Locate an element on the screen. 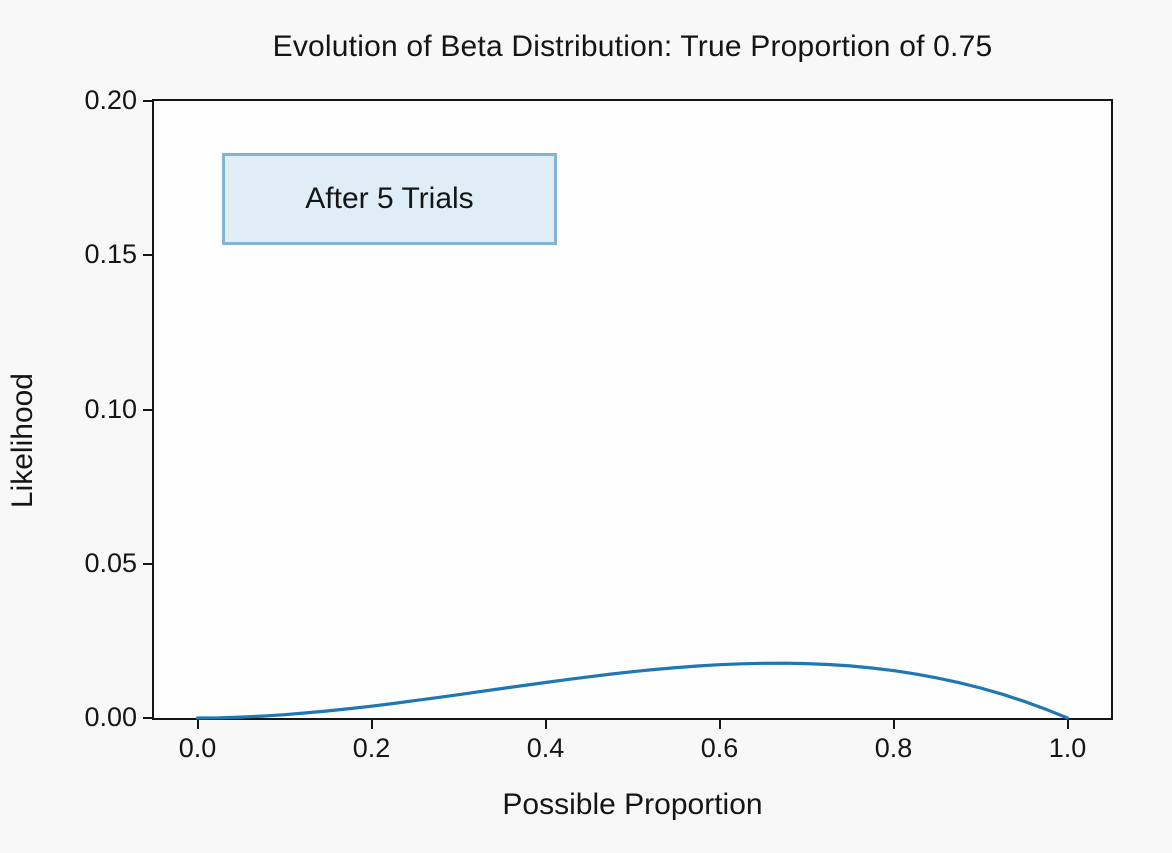  y-axis-label: Likelihood is located at coordinates (22, 441).